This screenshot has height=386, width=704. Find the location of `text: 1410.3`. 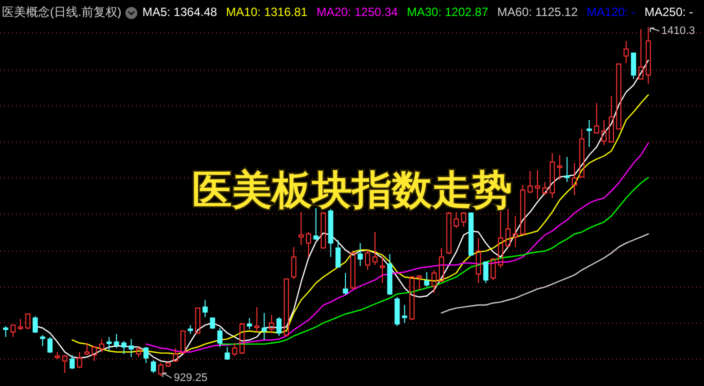

text: 1410.3 is located at coordinates (678, 30).